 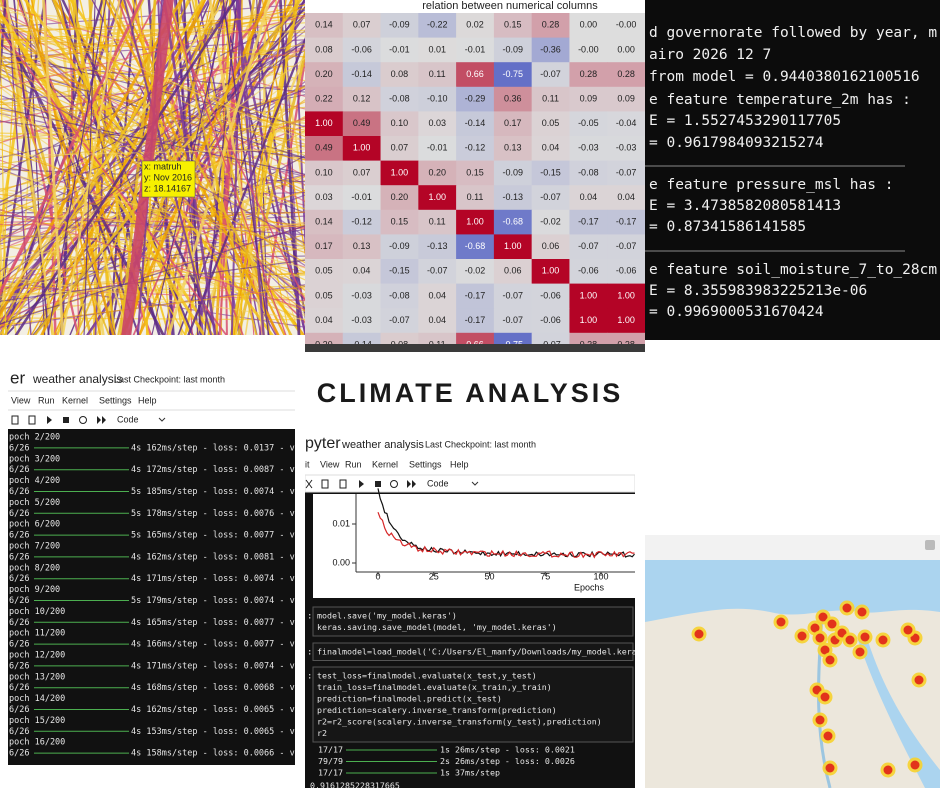 I want to click on x-axis-label: Epochs, so click(x=589, y=587).